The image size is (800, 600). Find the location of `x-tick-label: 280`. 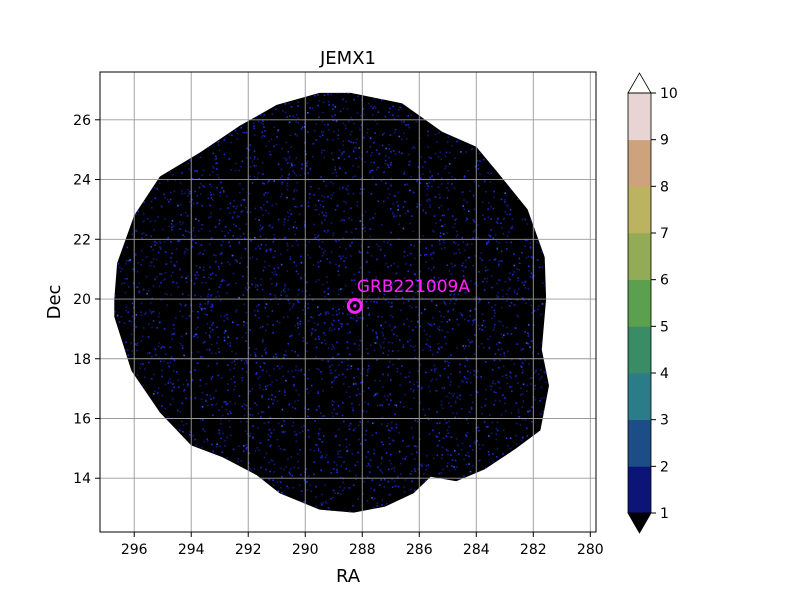

x-tick-label: 280 is located at coordinates (590, 550).